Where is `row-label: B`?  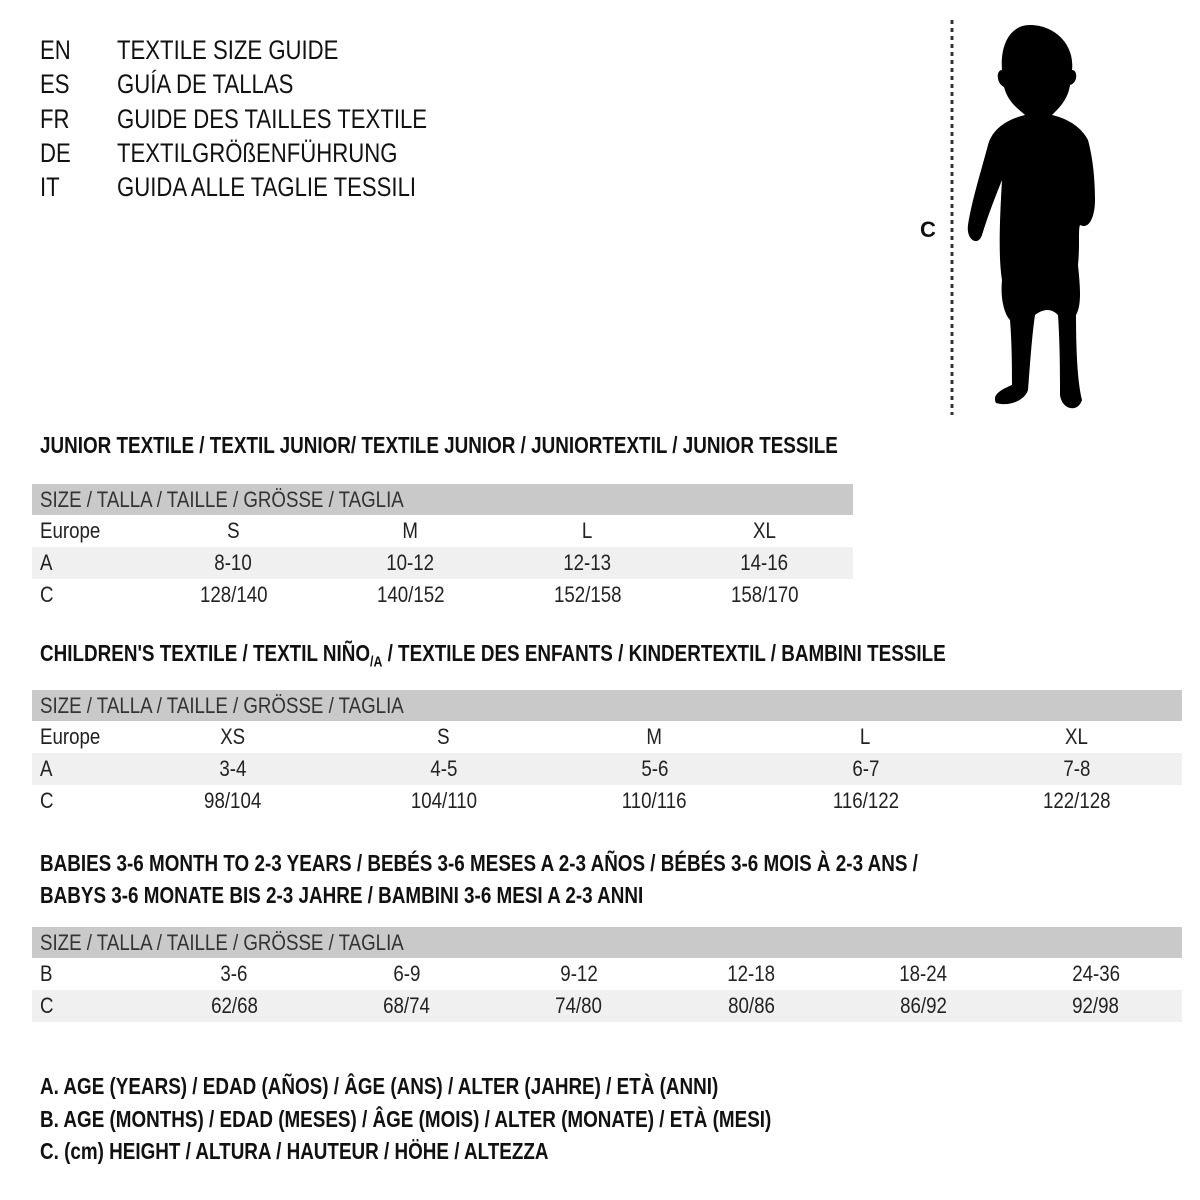
row-label: B is located at coordinates (46, 973).